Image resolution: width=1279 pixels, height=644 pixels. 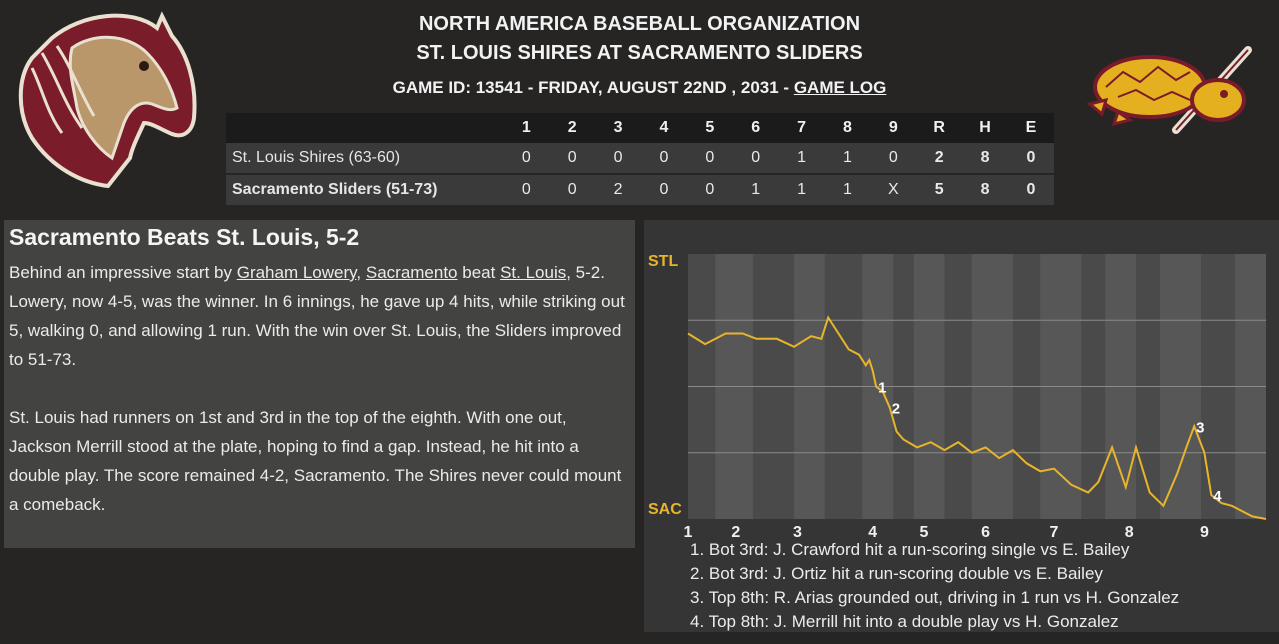 I want to click on runs-header: R, so click(x=939, y=127).